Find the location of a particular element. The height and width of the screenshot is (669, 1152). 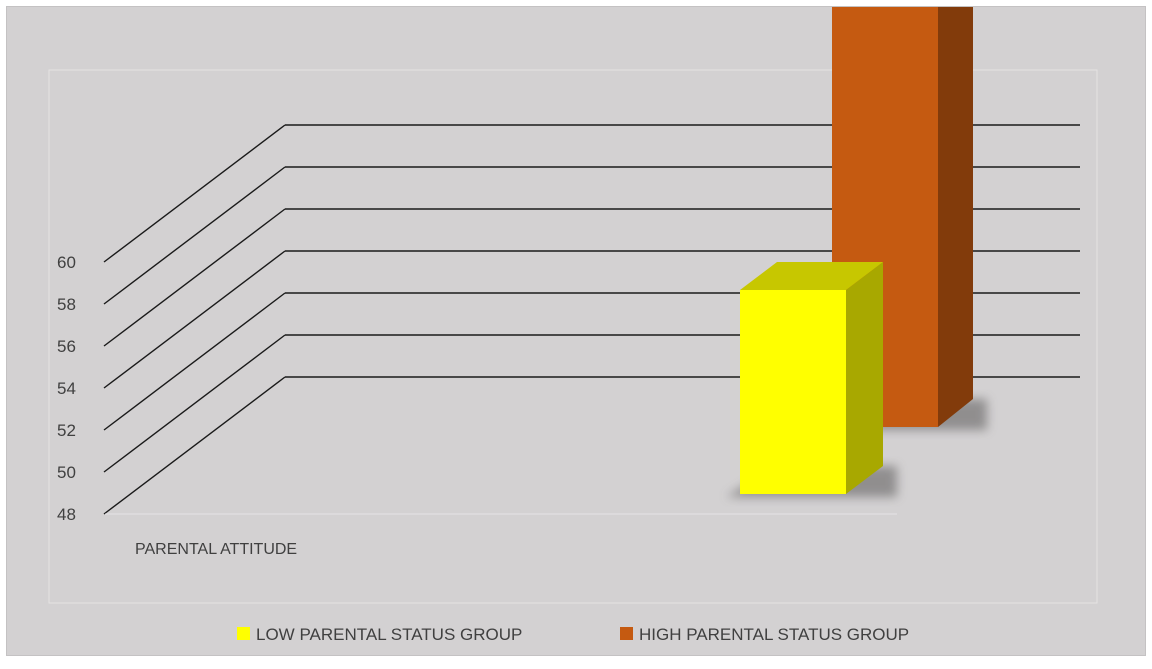

y-axis: 48 50 52 54 56 58 60 is located at coordinates (66, 388).